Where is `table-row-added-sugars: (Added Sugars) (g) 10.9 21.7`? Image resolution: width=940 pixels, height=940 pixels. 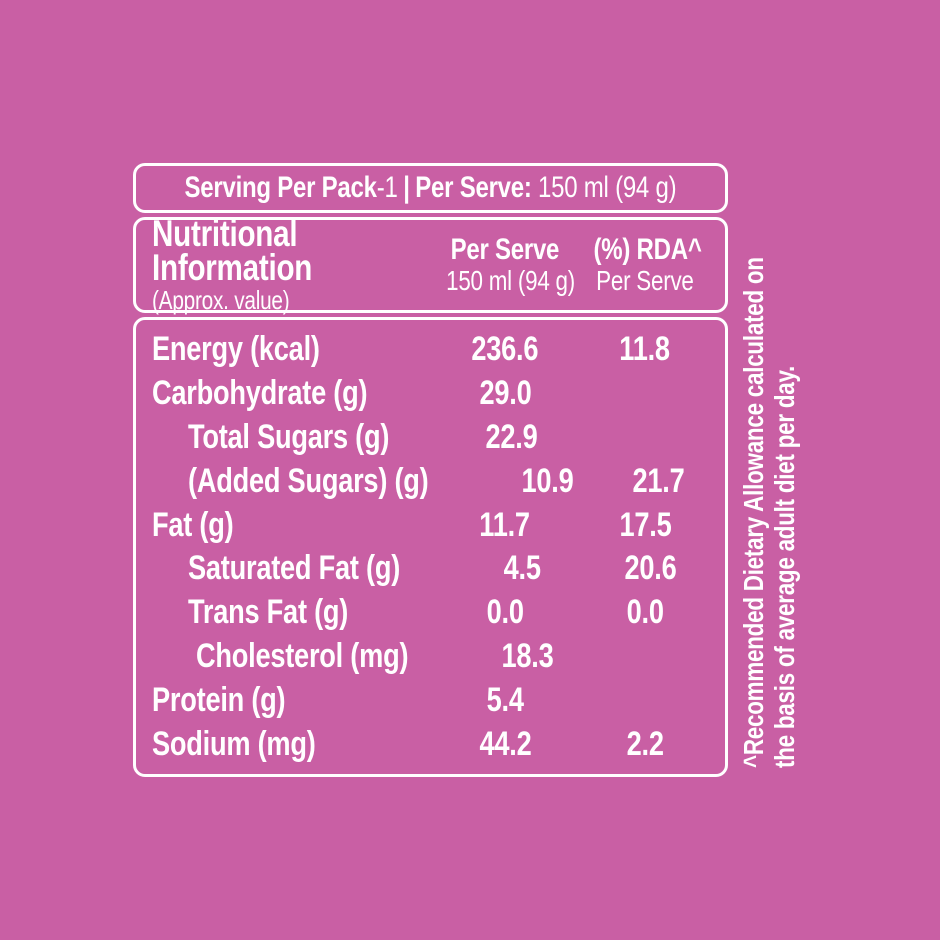
table-row-added-sugars: (Added Sugars) (g) 10.9 21.7 is located at coordinates (430, 481).